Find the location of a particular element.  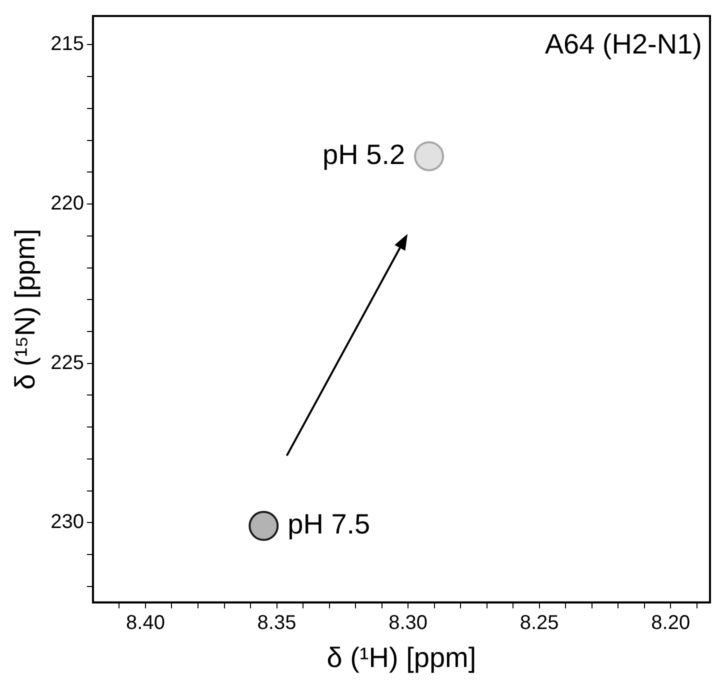

y-tick-label: 220 is located at coordinates (67, 203).